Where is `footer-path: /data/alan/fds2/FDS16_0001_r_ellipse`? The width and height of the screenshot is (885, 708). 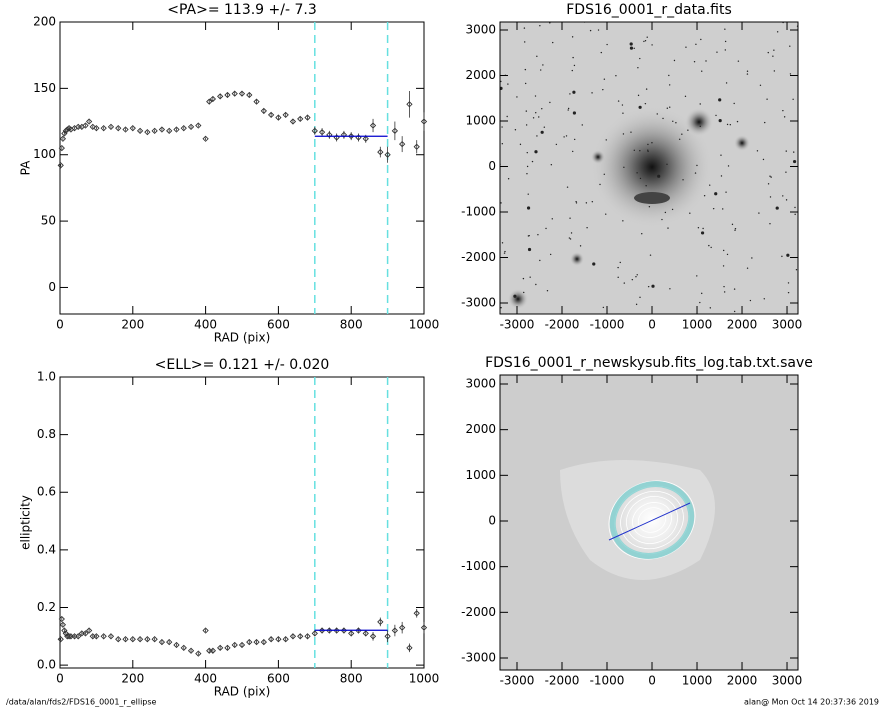 footer-path: /data/alan/fds2/FDS16_0001_r_ellipse is located at coordinates (81, 702).